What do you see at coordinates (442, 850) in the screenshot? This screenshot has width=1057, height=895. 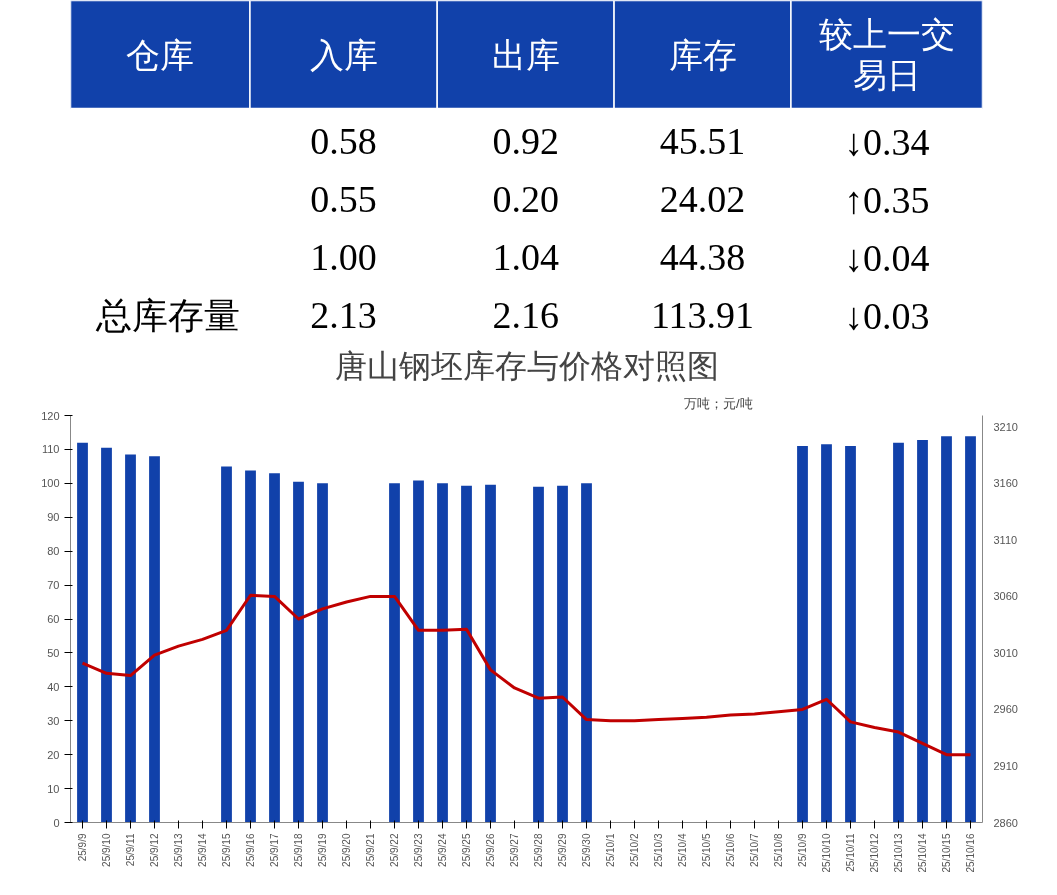 I see `x-tick-label: 25/9/24` at bounding box center [442, 850].